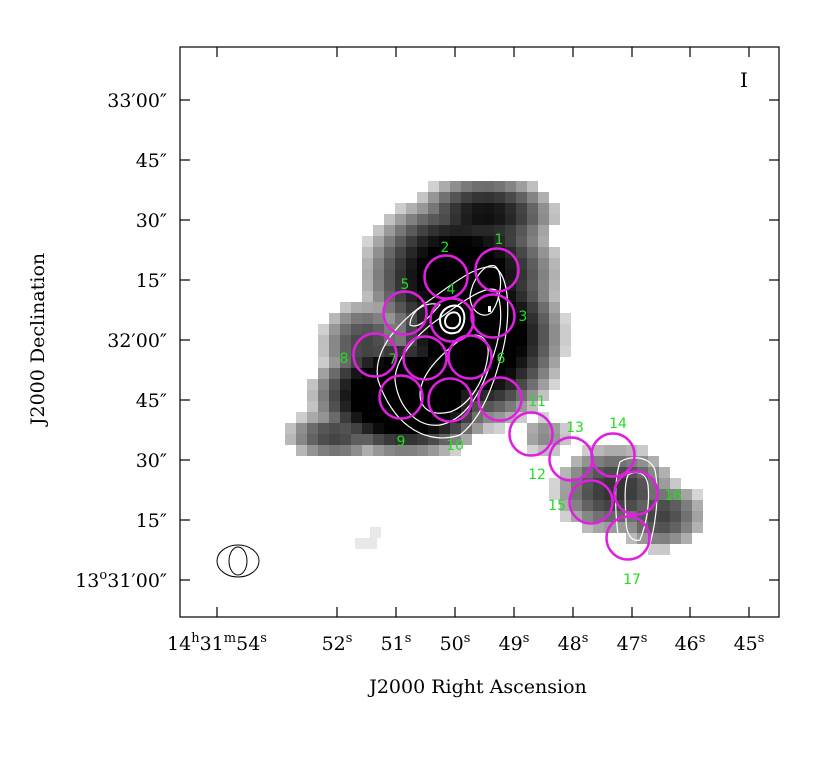 The width and height of the screenshot is (830, 773). Describe the element at coordinates (38, 340) in the screenshot. I see `y-axis-title: J2000 Declination` at that location.